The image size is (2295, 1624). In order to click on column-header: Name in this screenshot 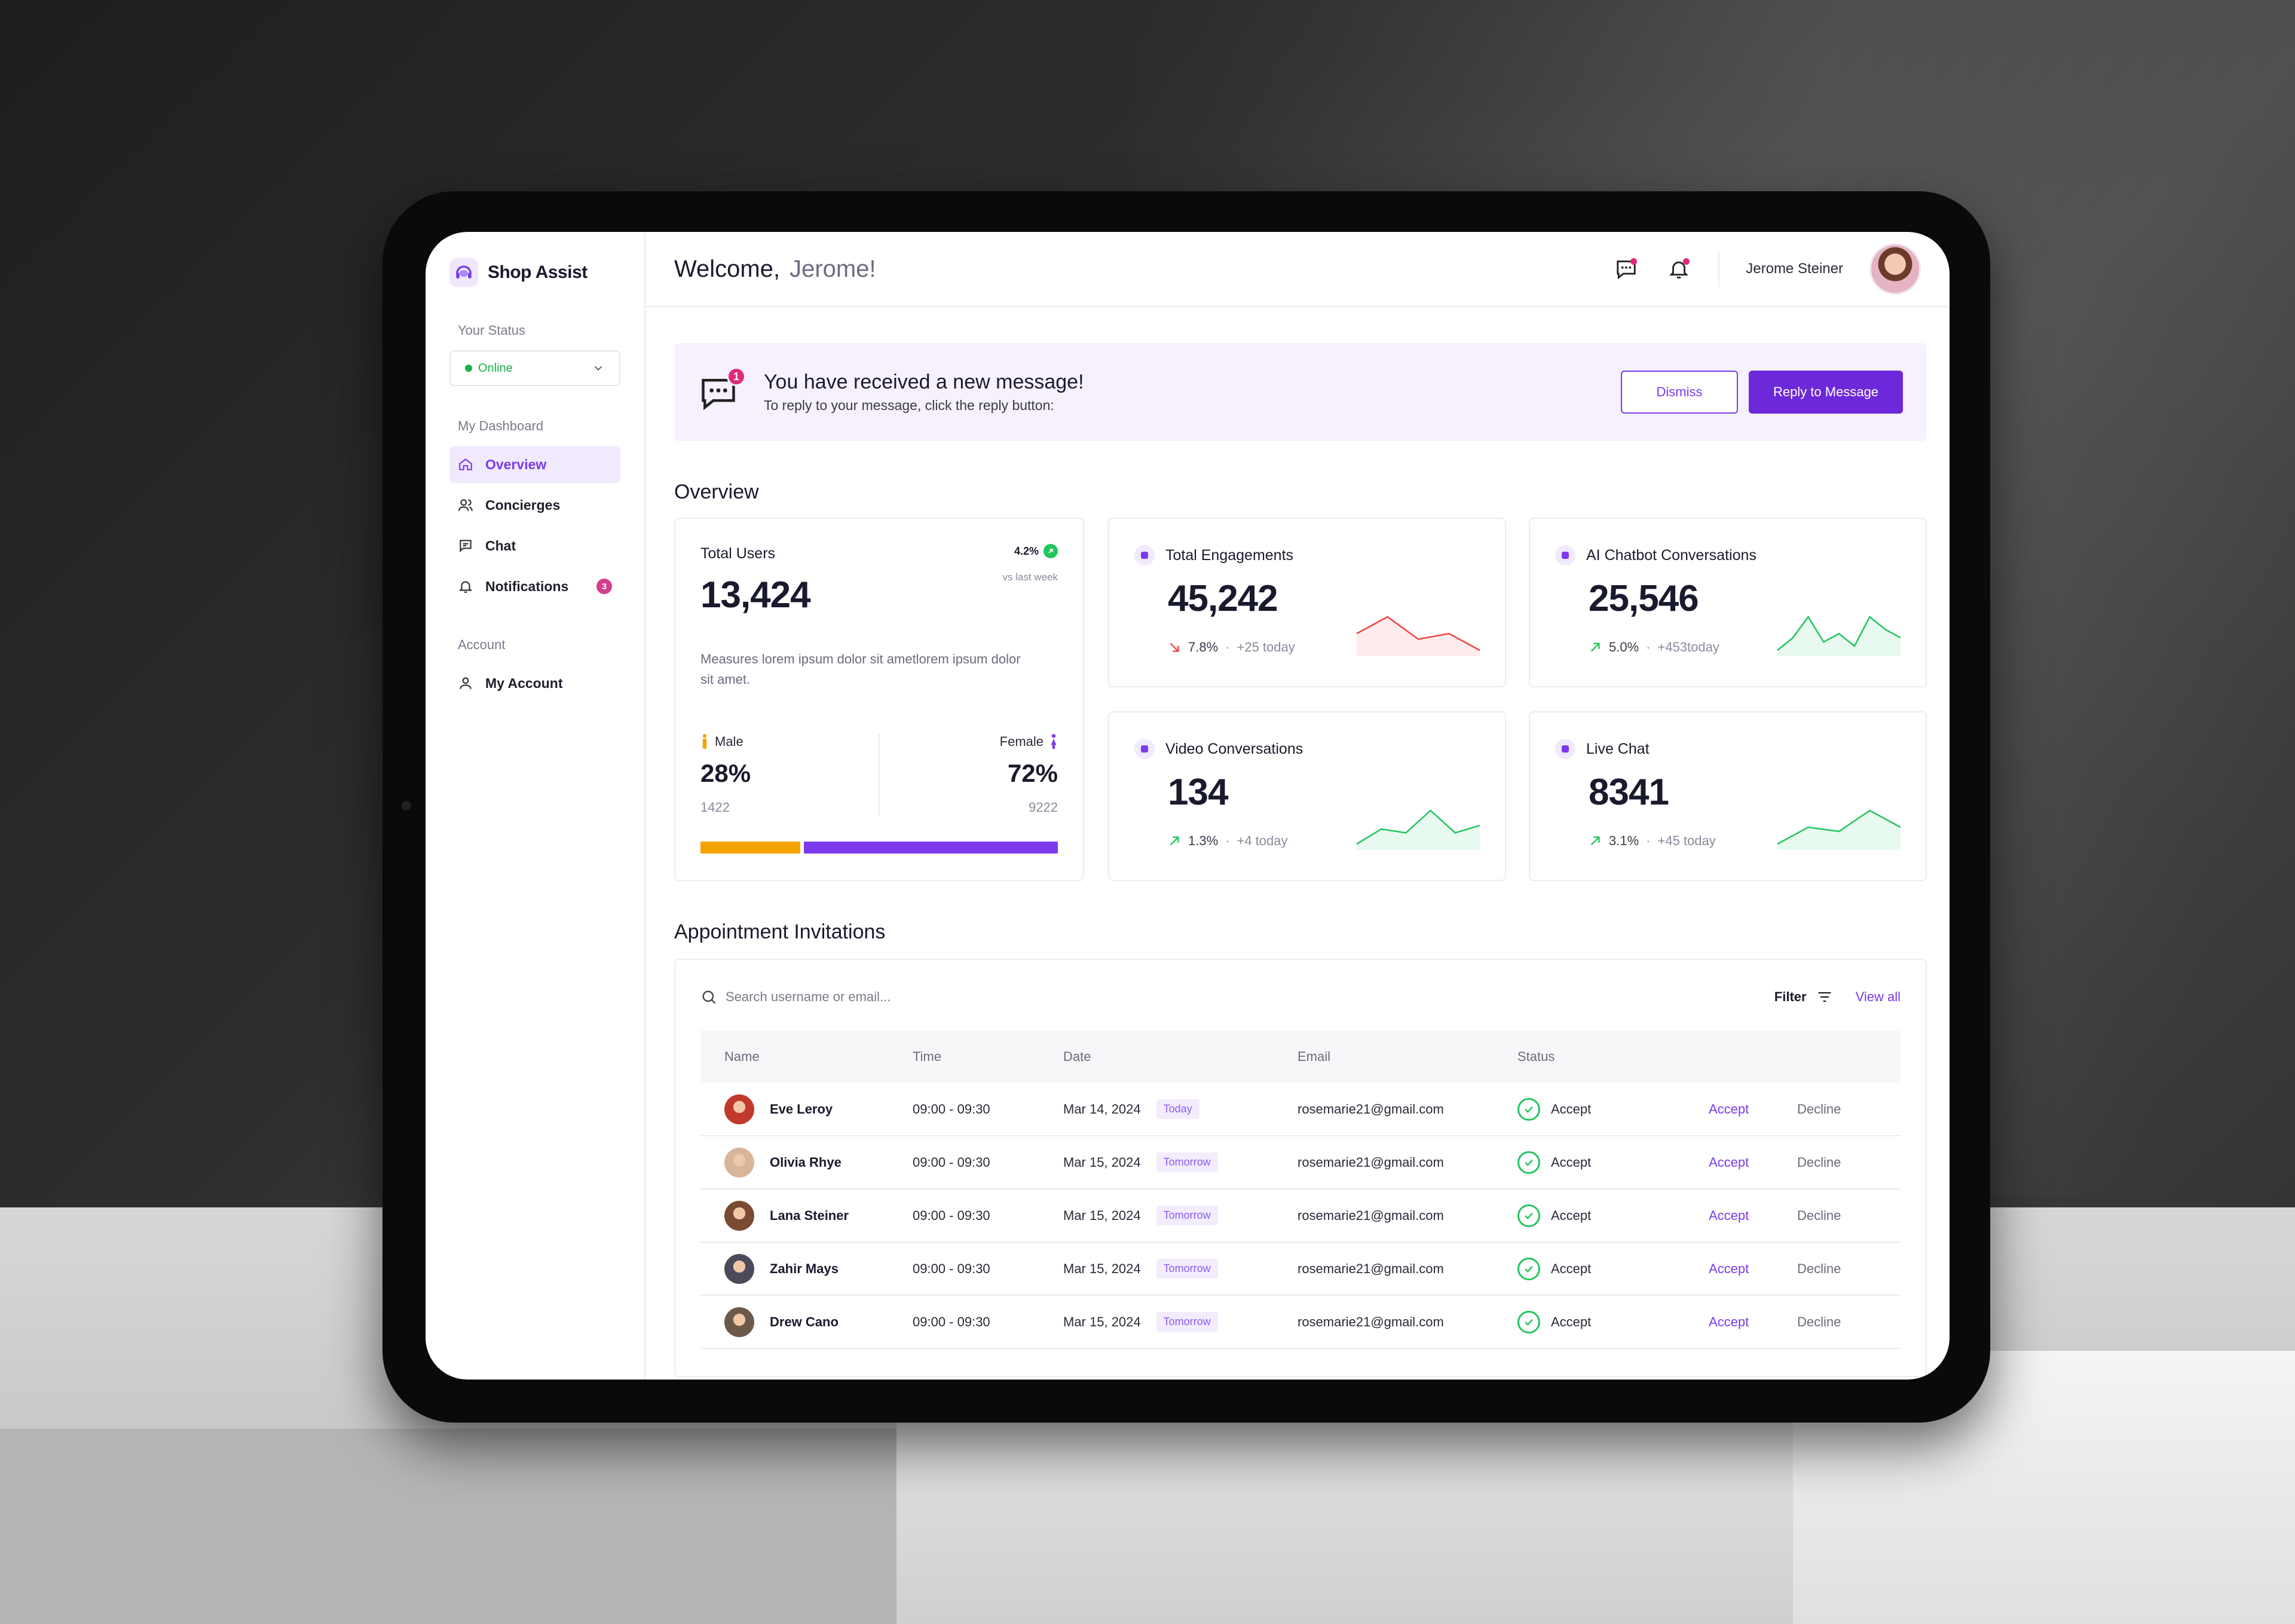, I will do `click(742, 1056)`.